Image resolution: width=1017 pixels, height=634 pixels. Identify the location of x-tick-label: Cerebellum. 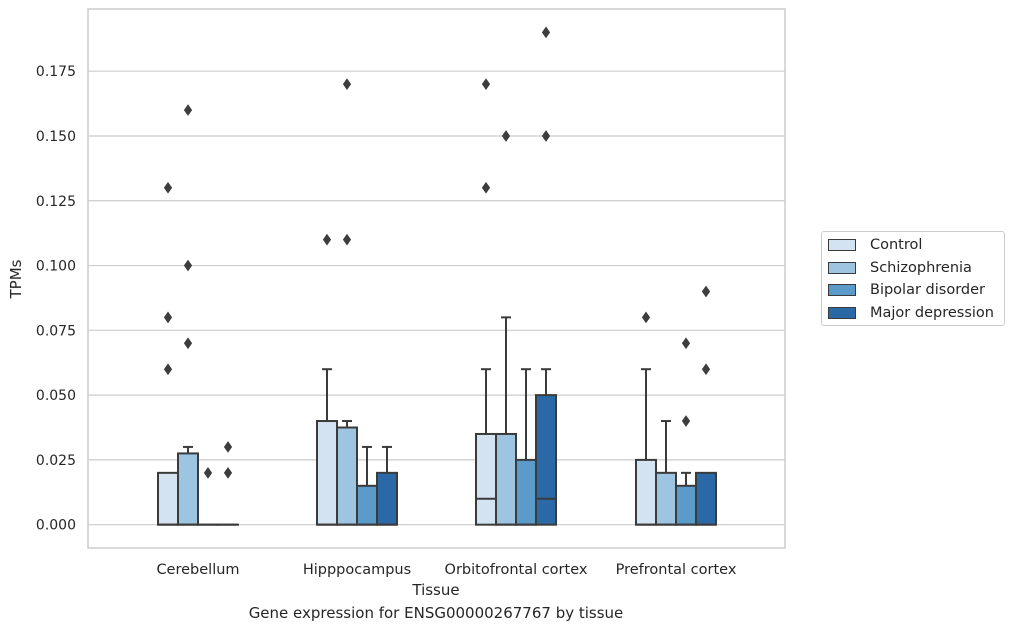
(197, 570).